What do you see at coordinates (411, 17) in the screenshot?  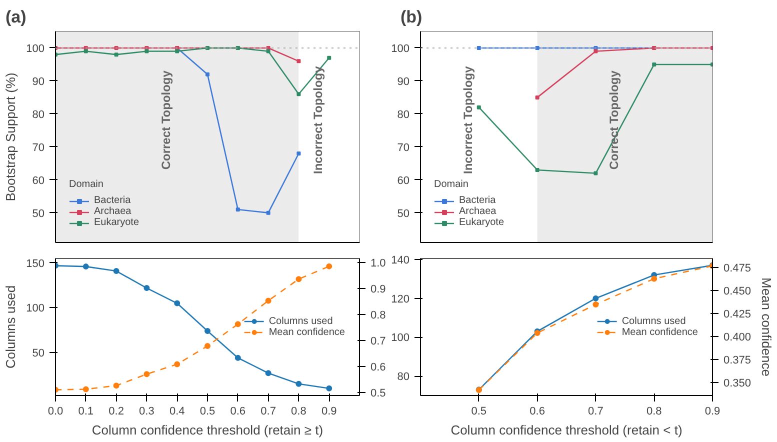 I see `chart-title: (b)` at bounding box center [411, 17].